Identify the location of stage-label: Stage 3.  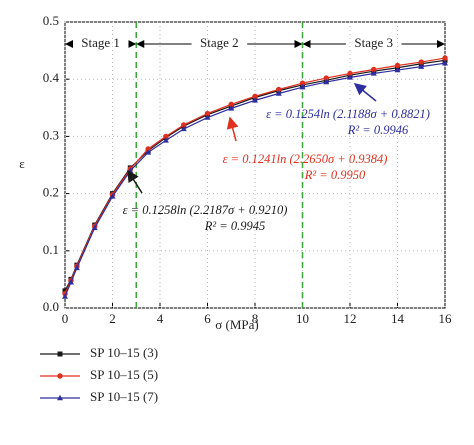
(373, 42).